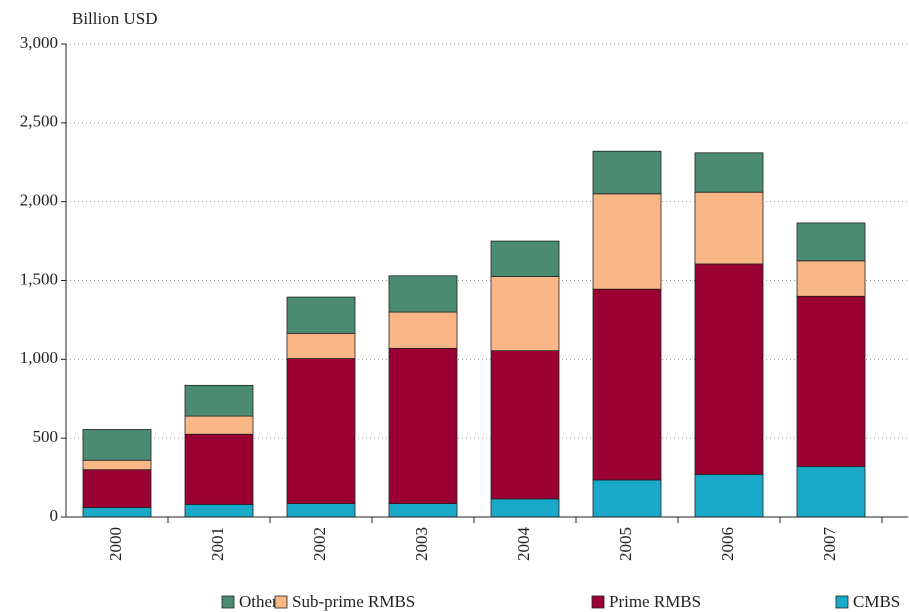  I want to click on legend-label: CMBS, so click(876, 601).